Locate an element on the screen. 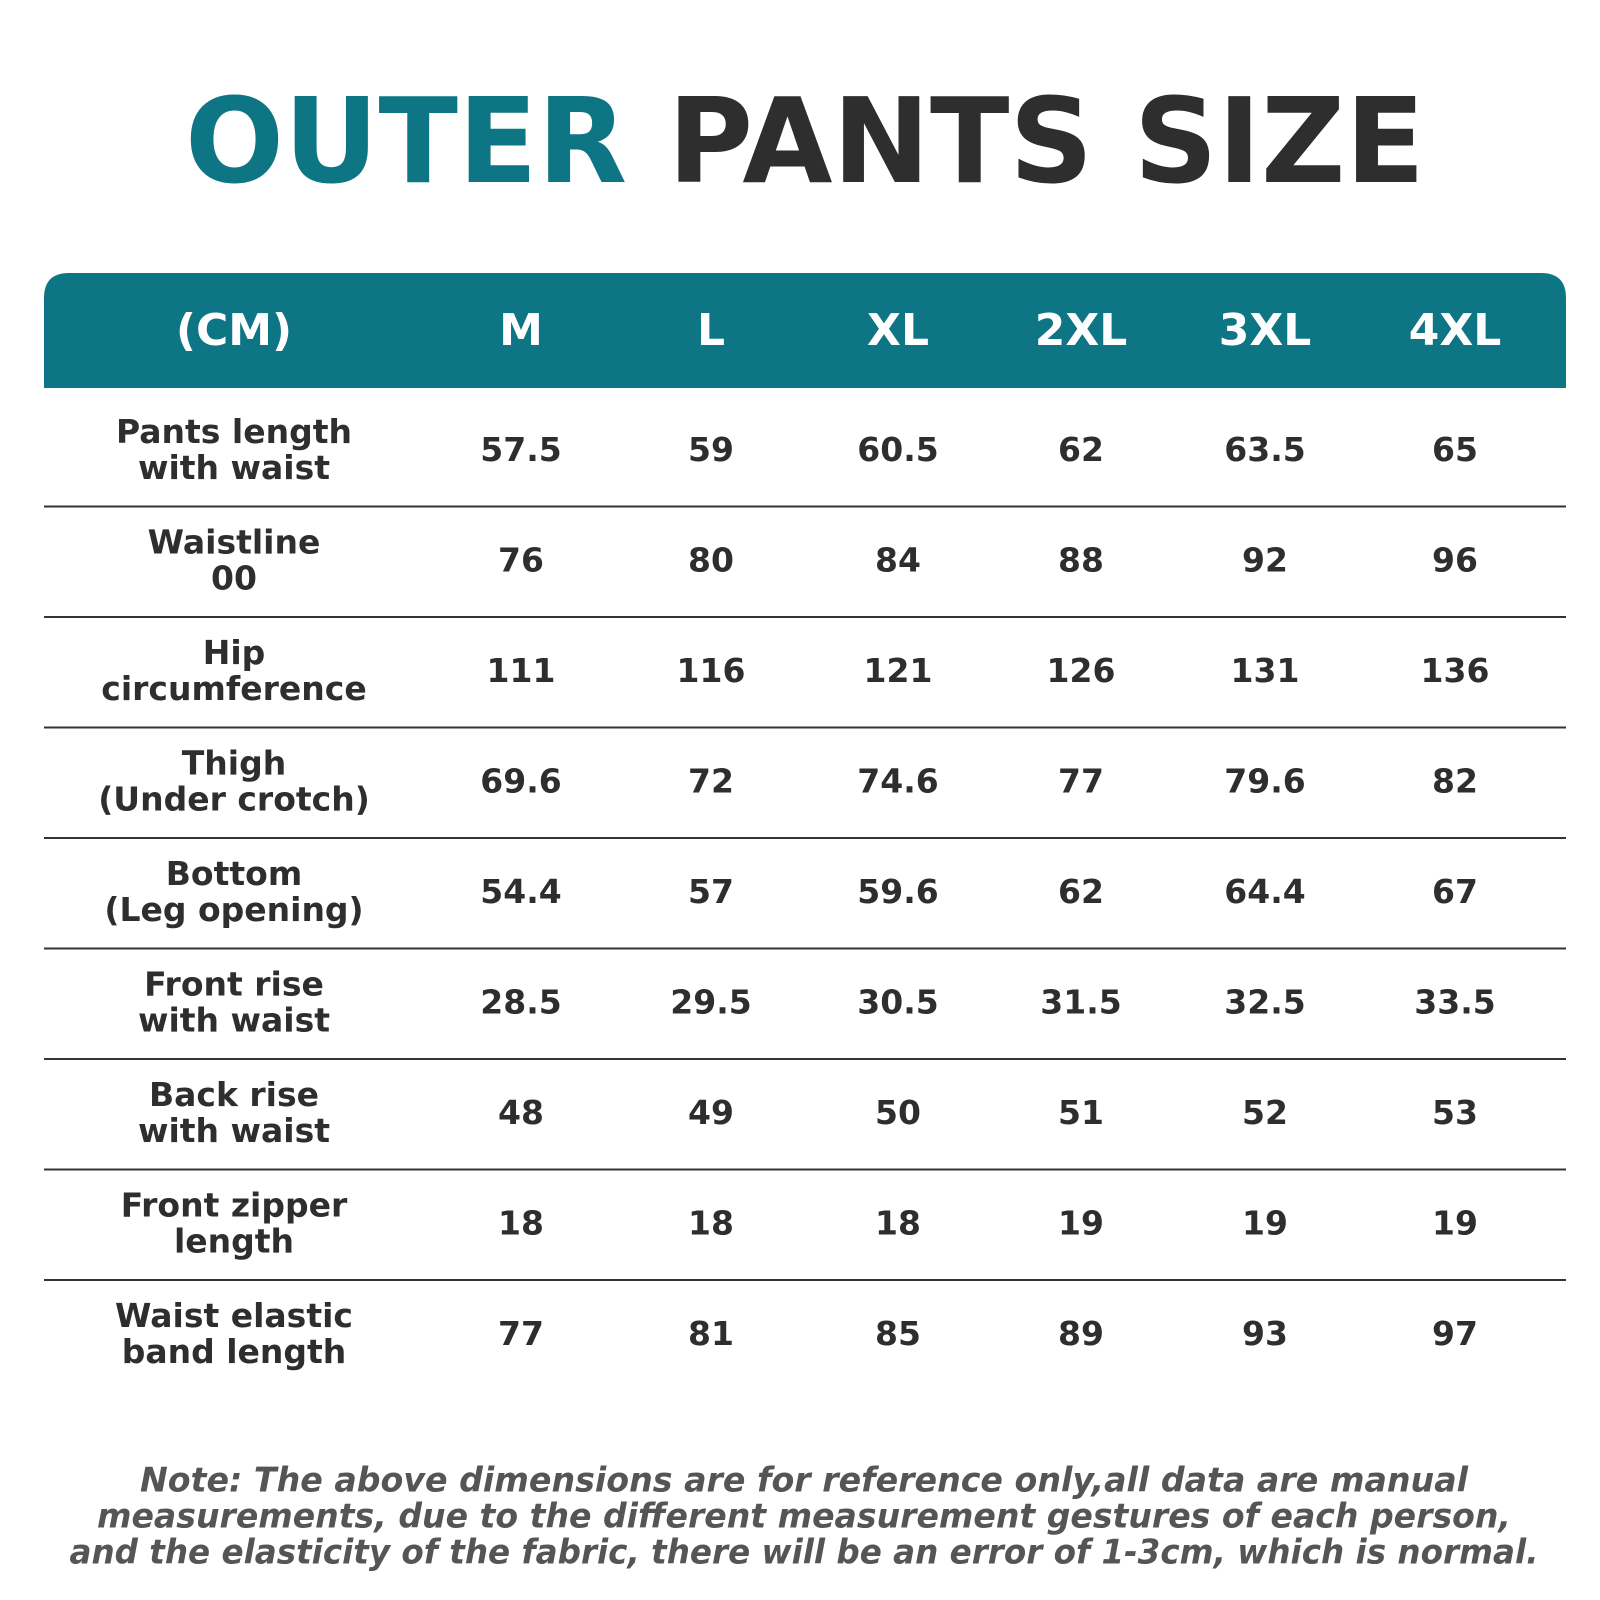 The height and width of the screenshot is (1600, 1600). cell-value: 59 is located at coordinates (711, 449).